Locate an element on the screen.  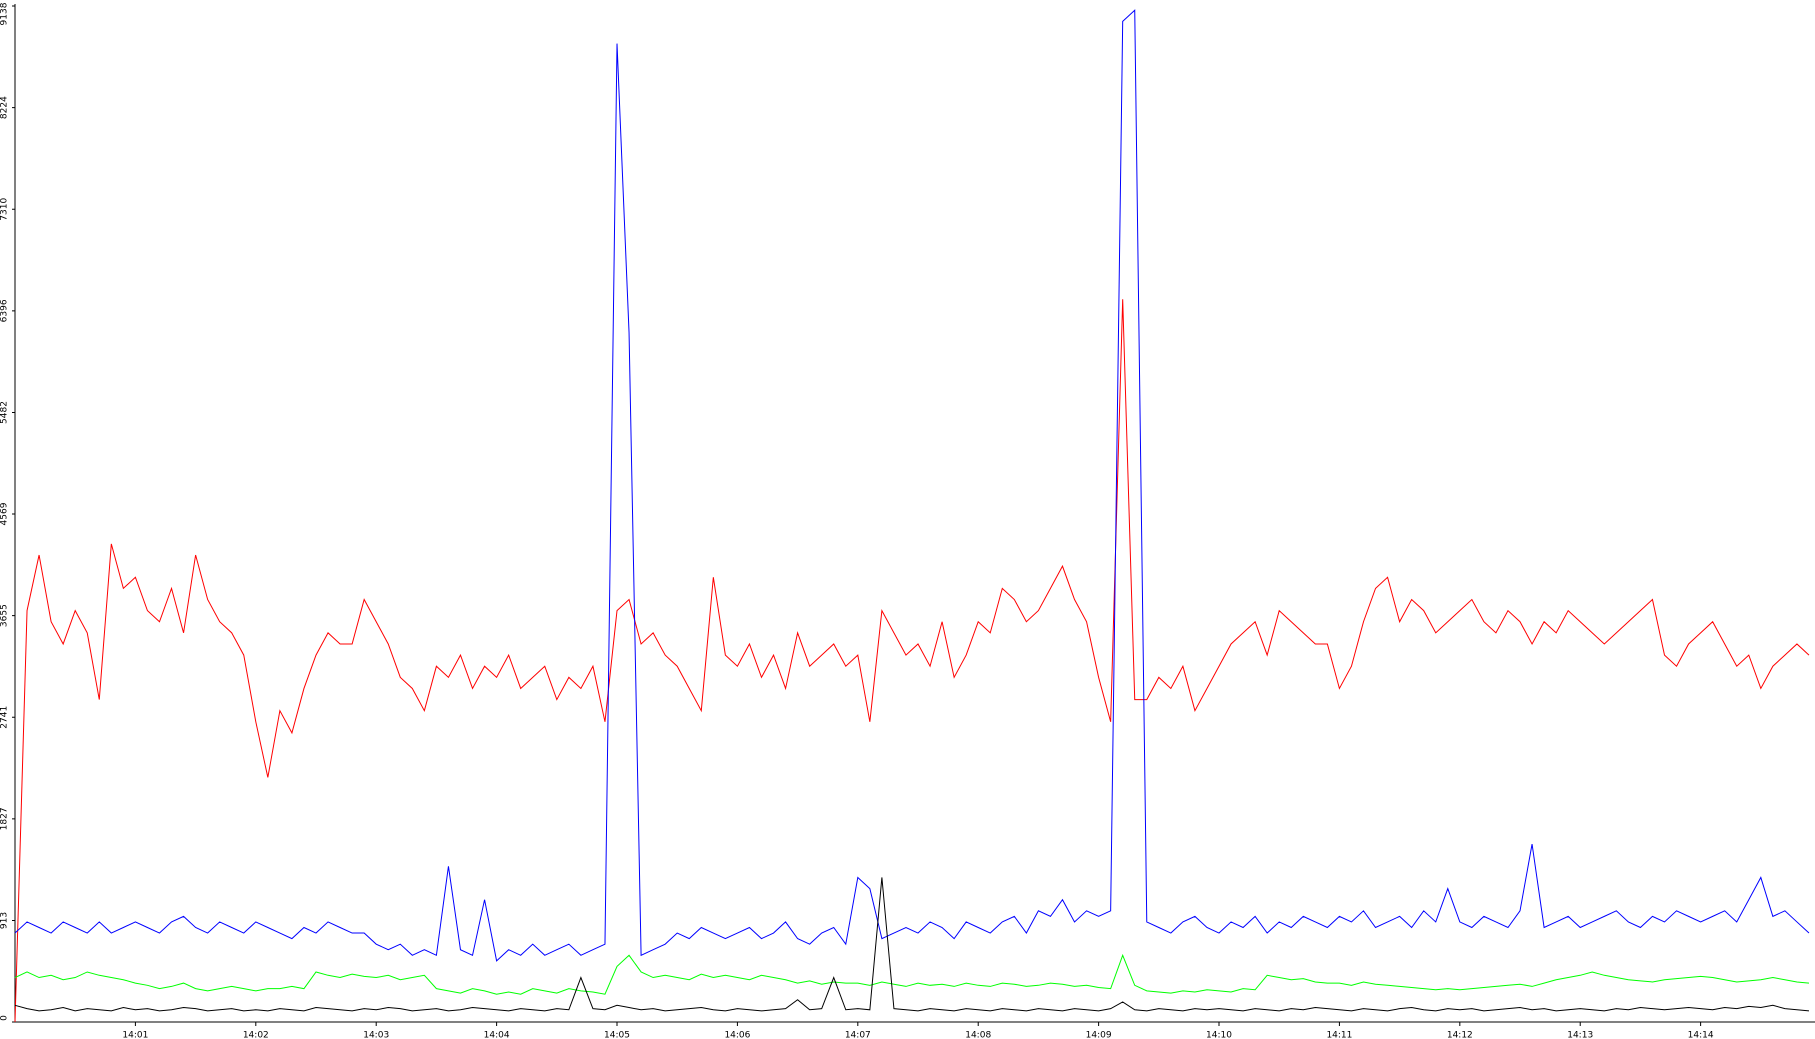
x-tick-label: 14:02 is located at coordinates (256, 1035).